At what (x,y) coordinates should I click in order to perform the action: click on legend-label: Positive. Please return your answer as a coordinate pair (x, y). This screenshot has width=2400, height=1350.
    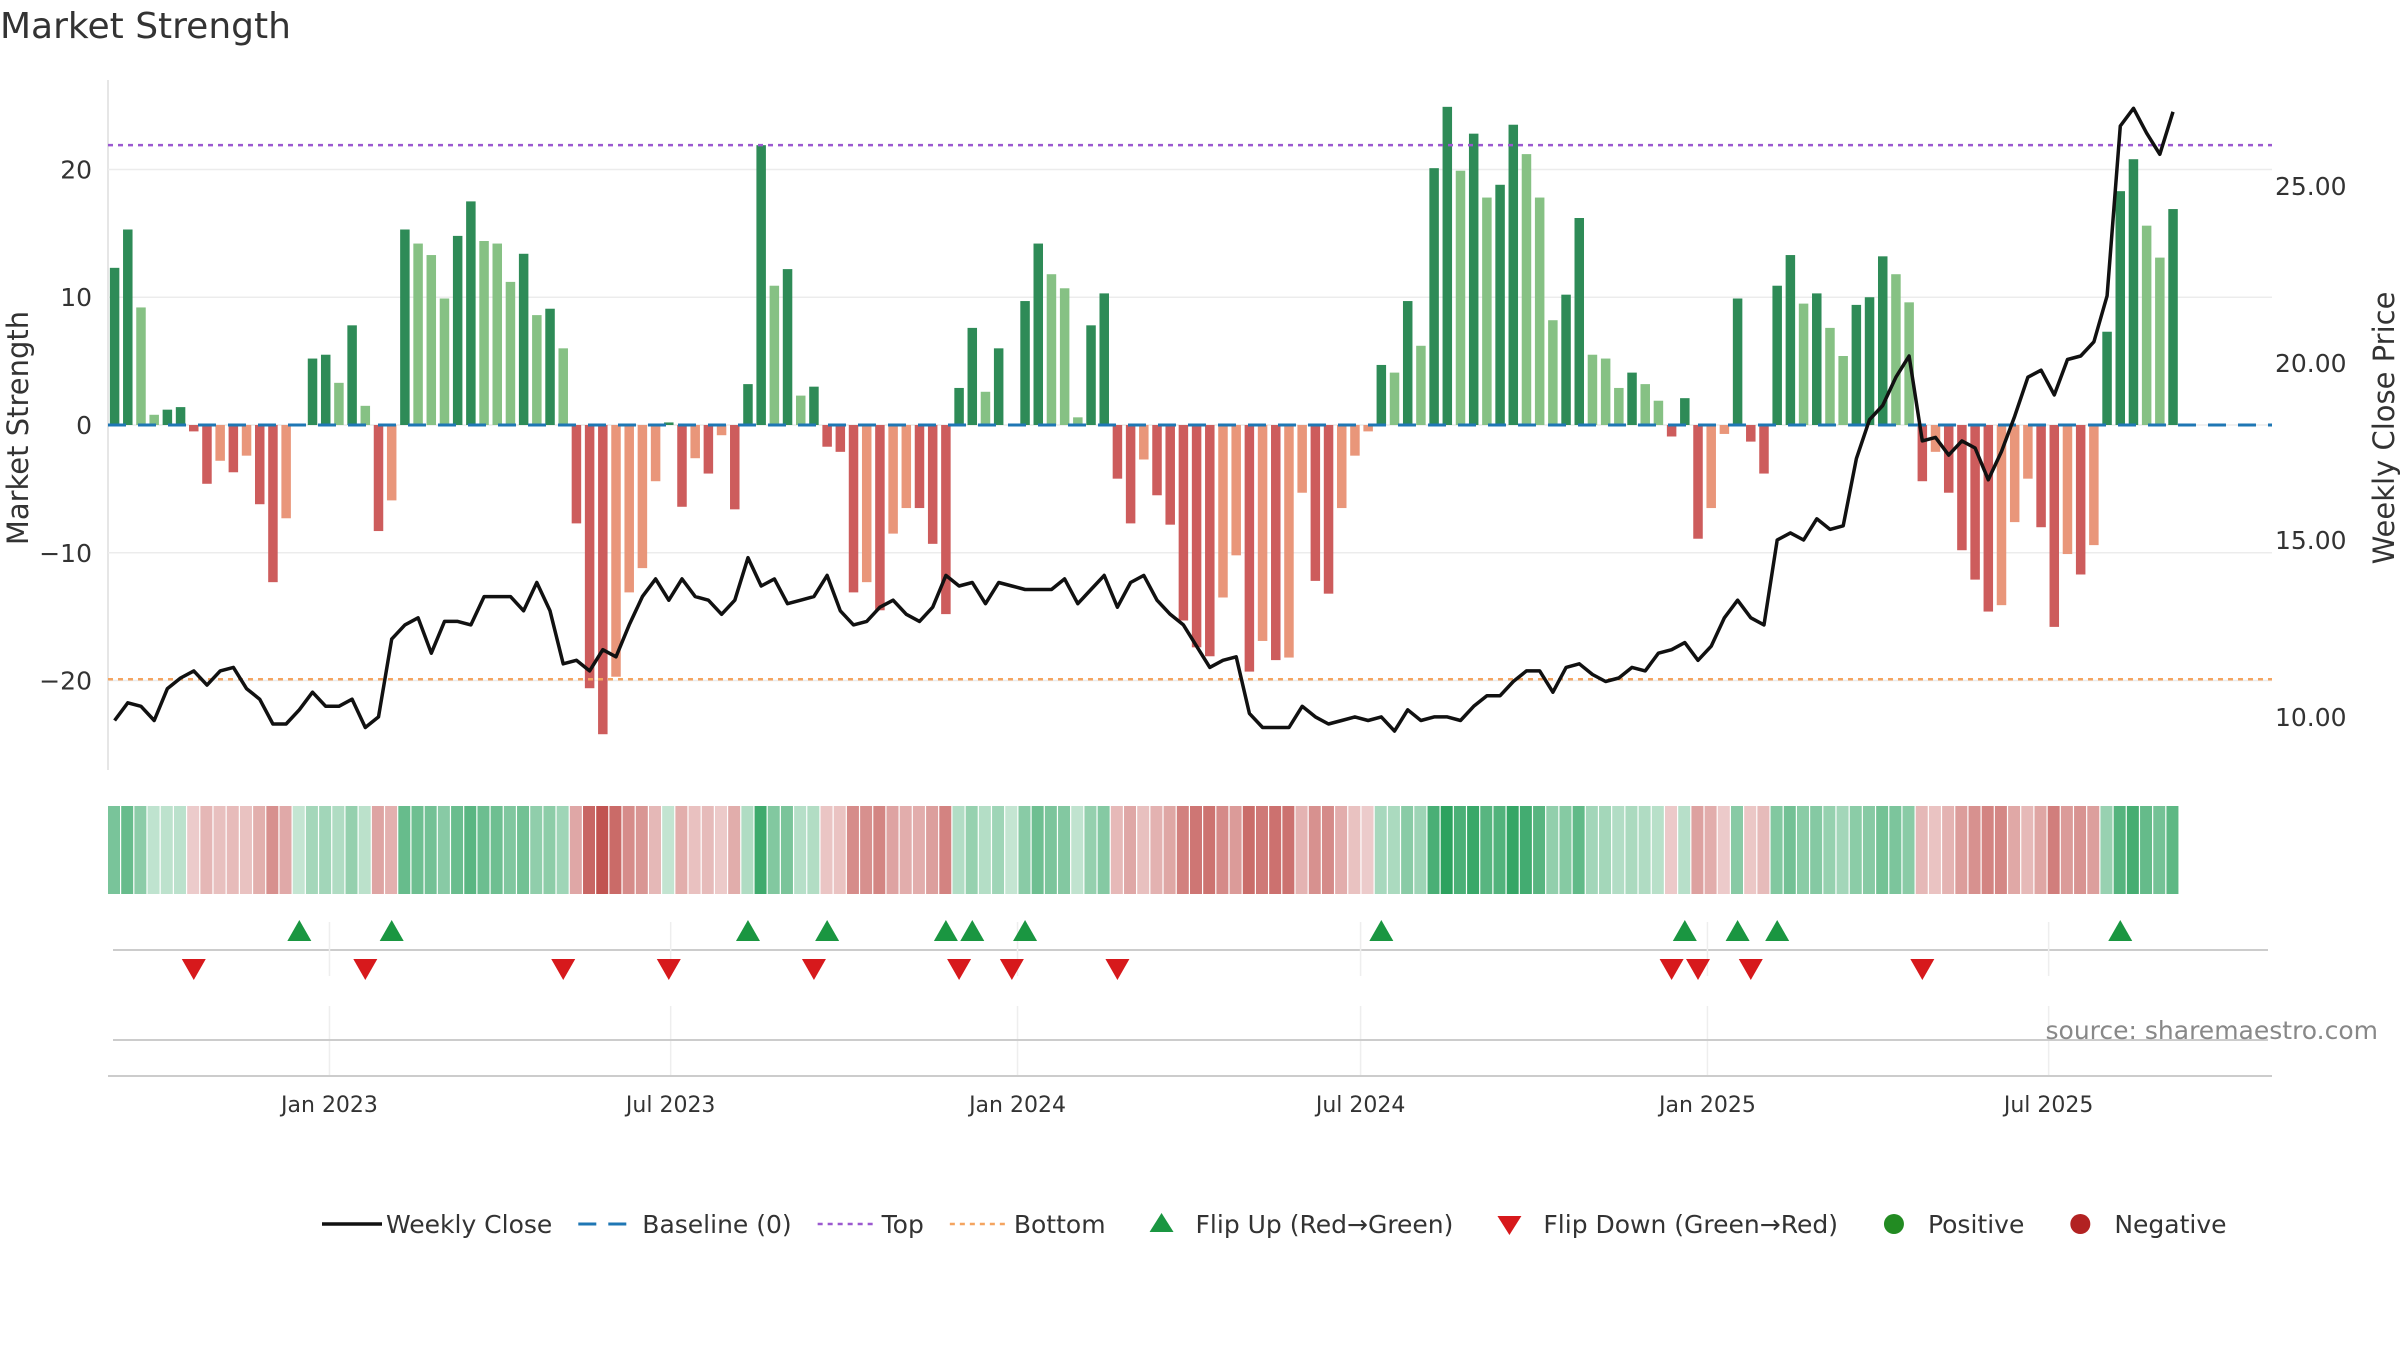
    Looking at the image, I should click on (1976, 1224).